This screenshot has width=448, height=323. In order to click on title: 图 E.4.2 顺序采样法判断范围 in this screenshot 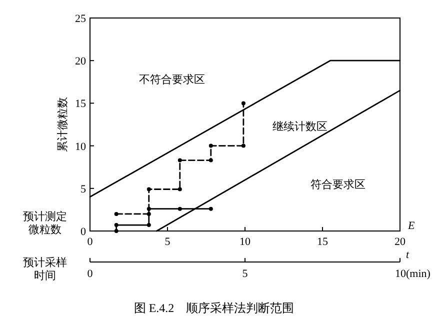, I will do `click(214, 308)`.